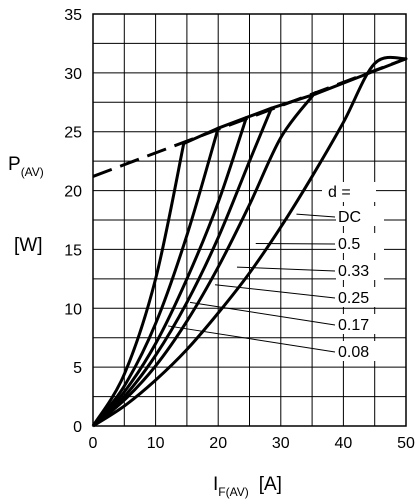 This screenshot has height=504, width=419. What do you see at coordinates (218, 443) in the screenshot?
I see `x-tick-label: 20` at bounding box center [218, 443].